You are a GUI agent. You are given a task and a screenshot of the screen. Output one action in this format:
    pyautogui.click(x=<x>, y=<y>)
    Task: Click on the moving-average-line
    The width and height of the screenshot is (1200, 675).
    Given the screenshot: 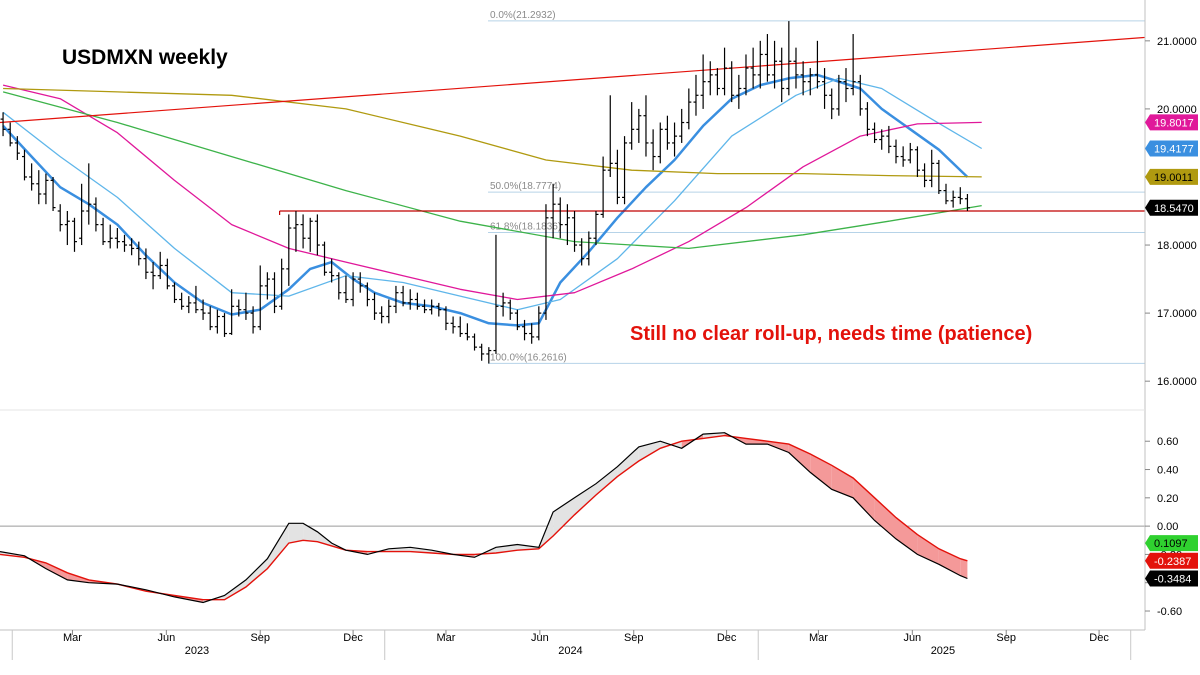 What is the action you would take?
    pyautogui.click(x=492, y=132)
    